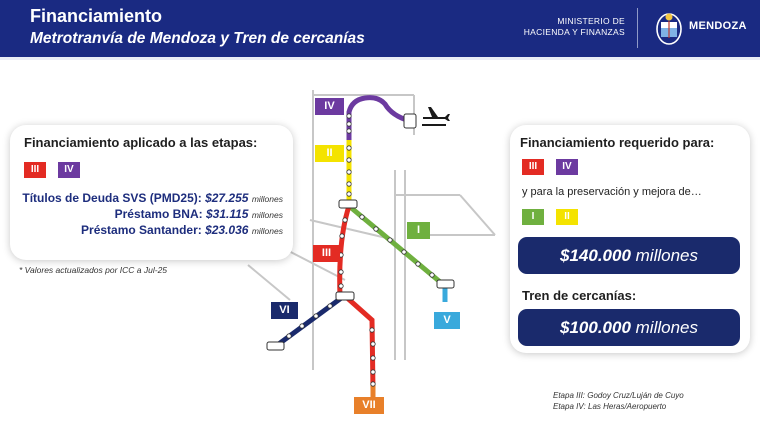 The width and height of the screenshot is (760, 421). What do you see at coordinates (617, 142) in the screenshot?
I see `financing-required-heading: Financiamiento requerido para:` at bounding box center [617, 142].